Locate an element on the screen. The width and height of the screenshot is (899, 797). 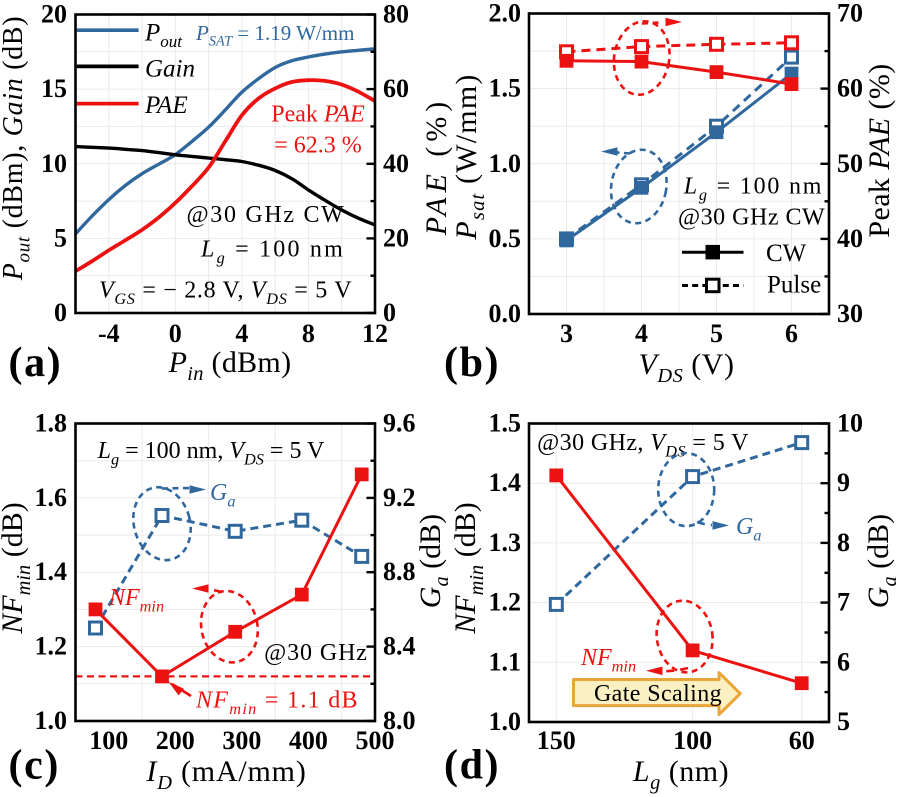
svg-text: 9 is located at coordinates (843, 482).